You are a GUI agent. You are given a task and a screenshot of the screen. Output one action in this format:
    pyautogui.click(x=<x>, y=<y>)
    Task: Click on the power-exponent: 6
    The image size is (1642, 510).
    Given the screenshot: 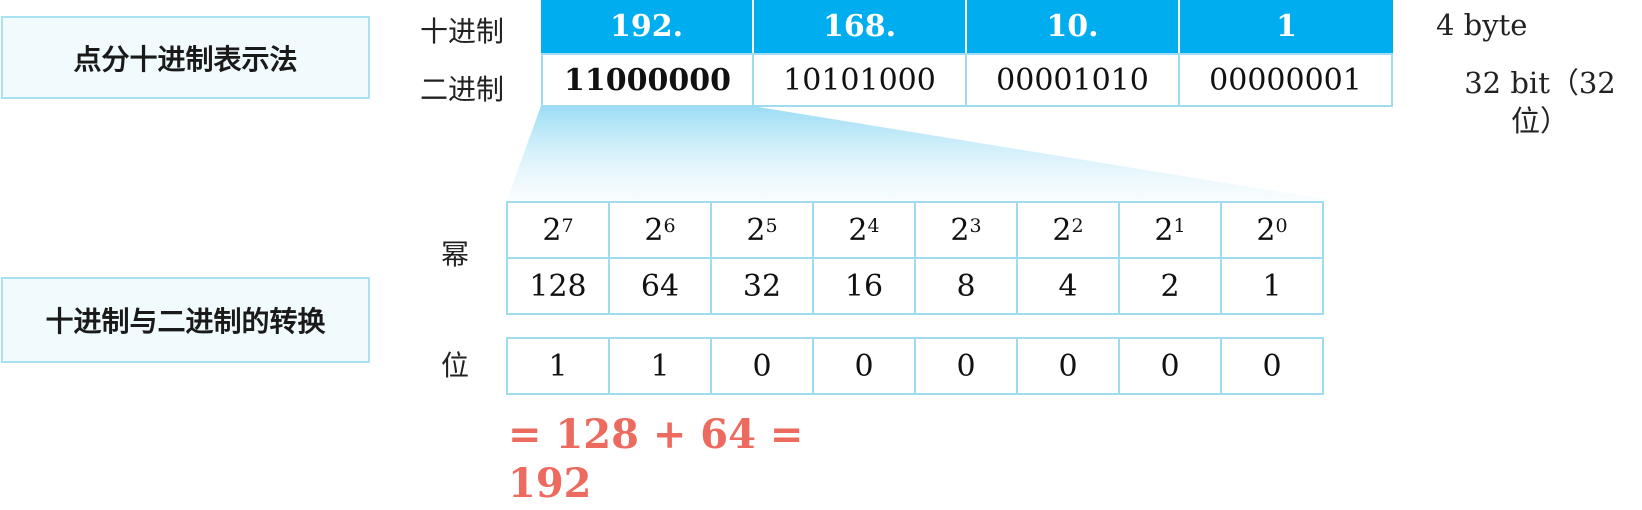 What is the action you would take?
    pyautogui.click(x=669, y=226)
    